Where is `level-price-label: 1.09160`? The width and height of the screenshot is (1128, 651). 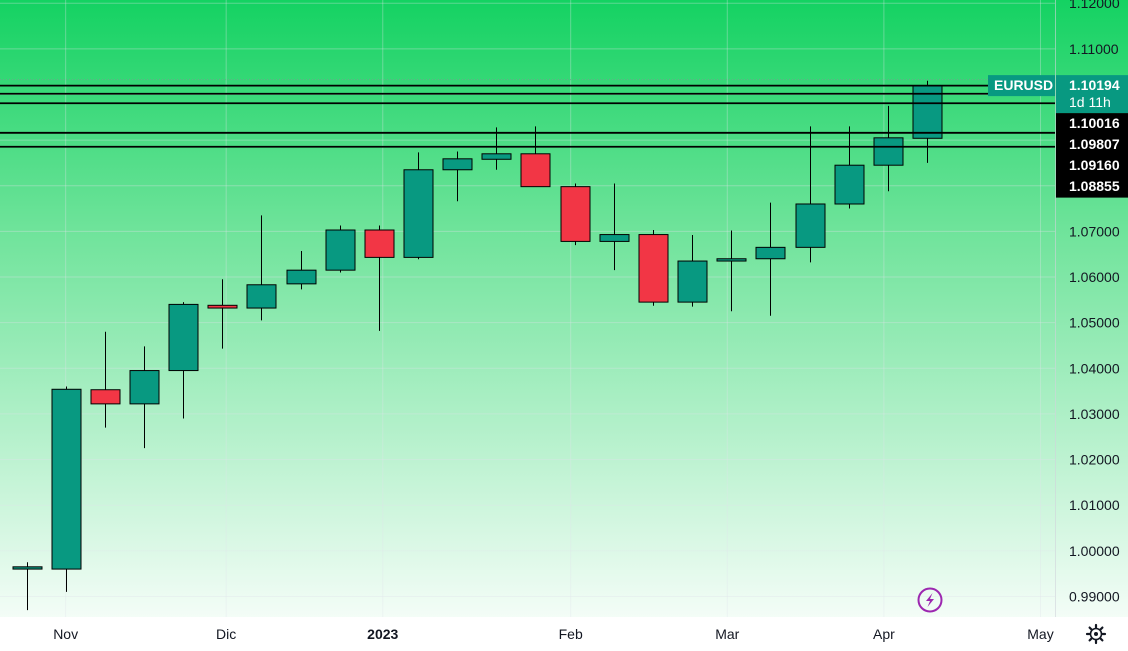 level-price-label: 1.09160 is located at coordinates (1092, 166).